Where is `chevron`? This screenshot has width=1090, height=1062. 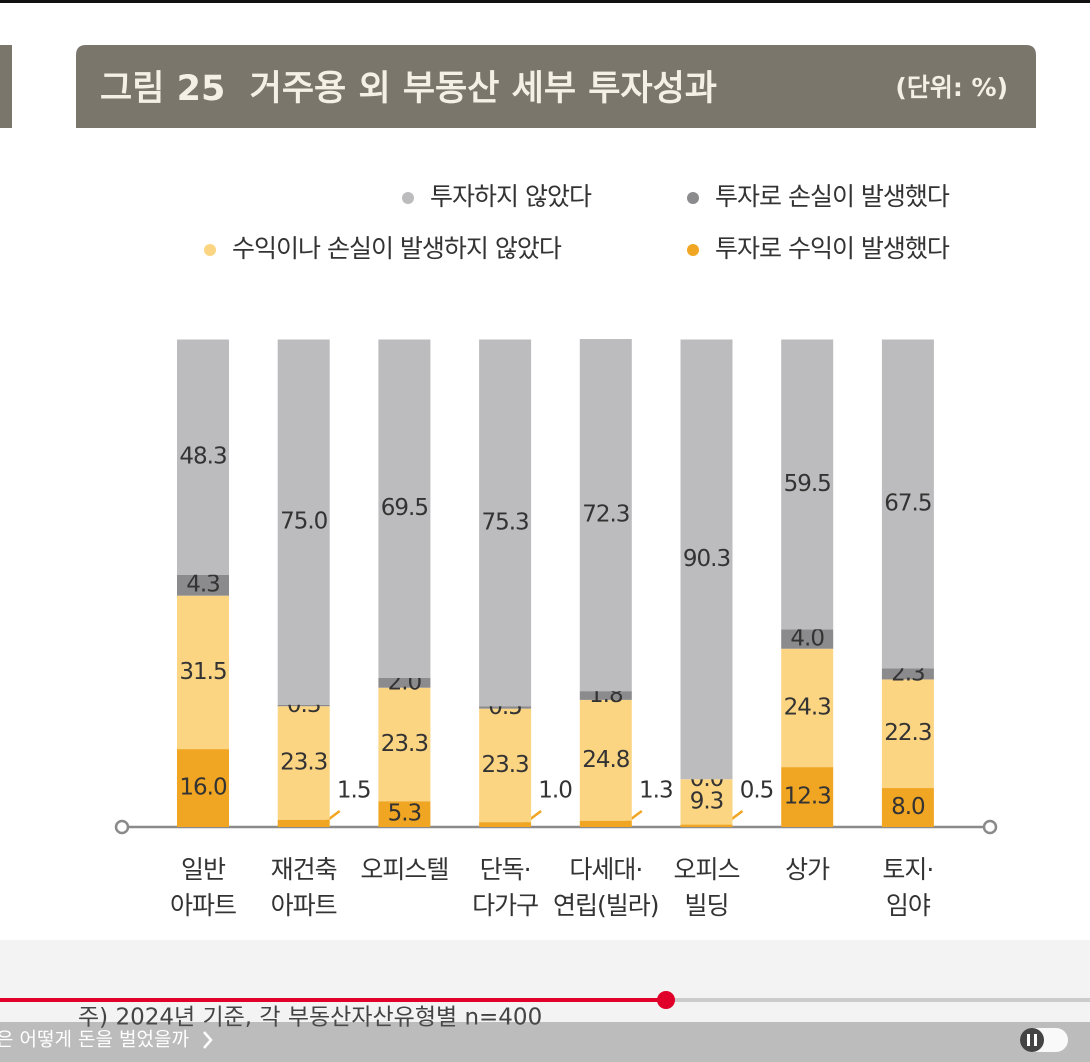 chevron is located at coordinates (208, 1040).